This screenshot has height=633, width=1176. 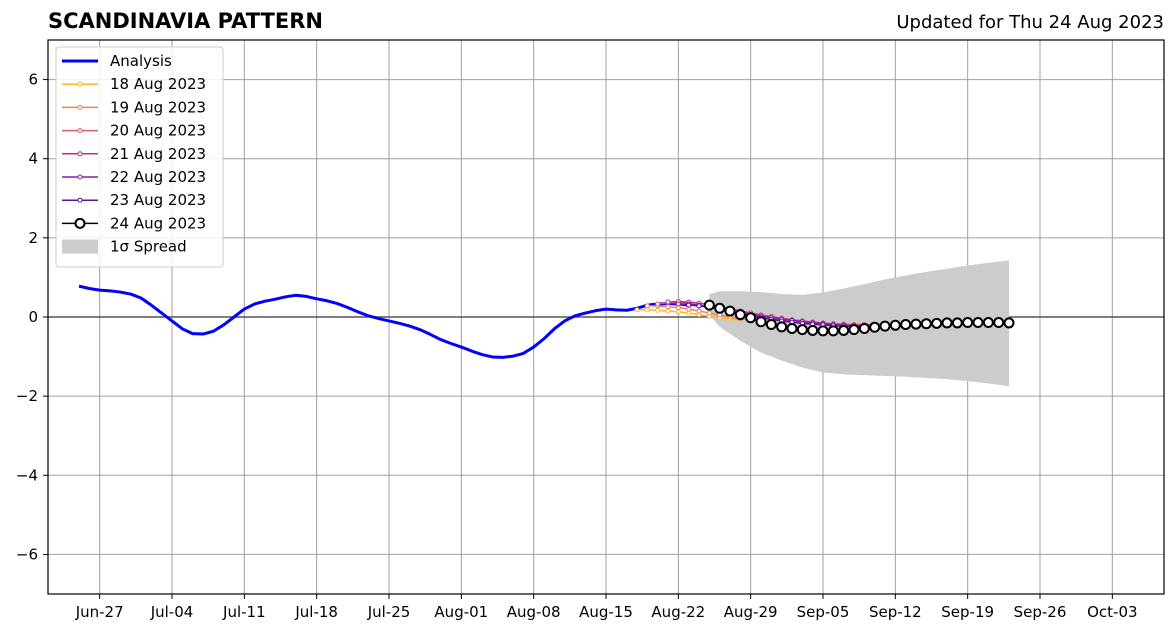 I want to click on chart-subtitle: Updated for Thu 24 Aug 2023, so click(x=1030, y=22).